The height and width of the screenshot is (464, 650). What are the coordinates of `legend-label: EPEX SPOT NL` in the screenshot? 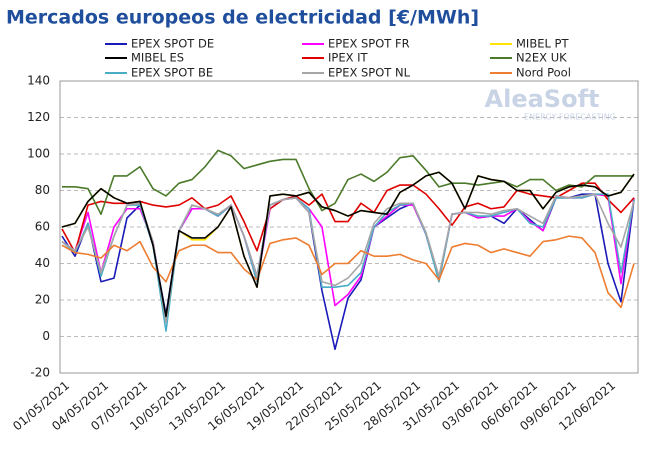 It's located at (369, 73).